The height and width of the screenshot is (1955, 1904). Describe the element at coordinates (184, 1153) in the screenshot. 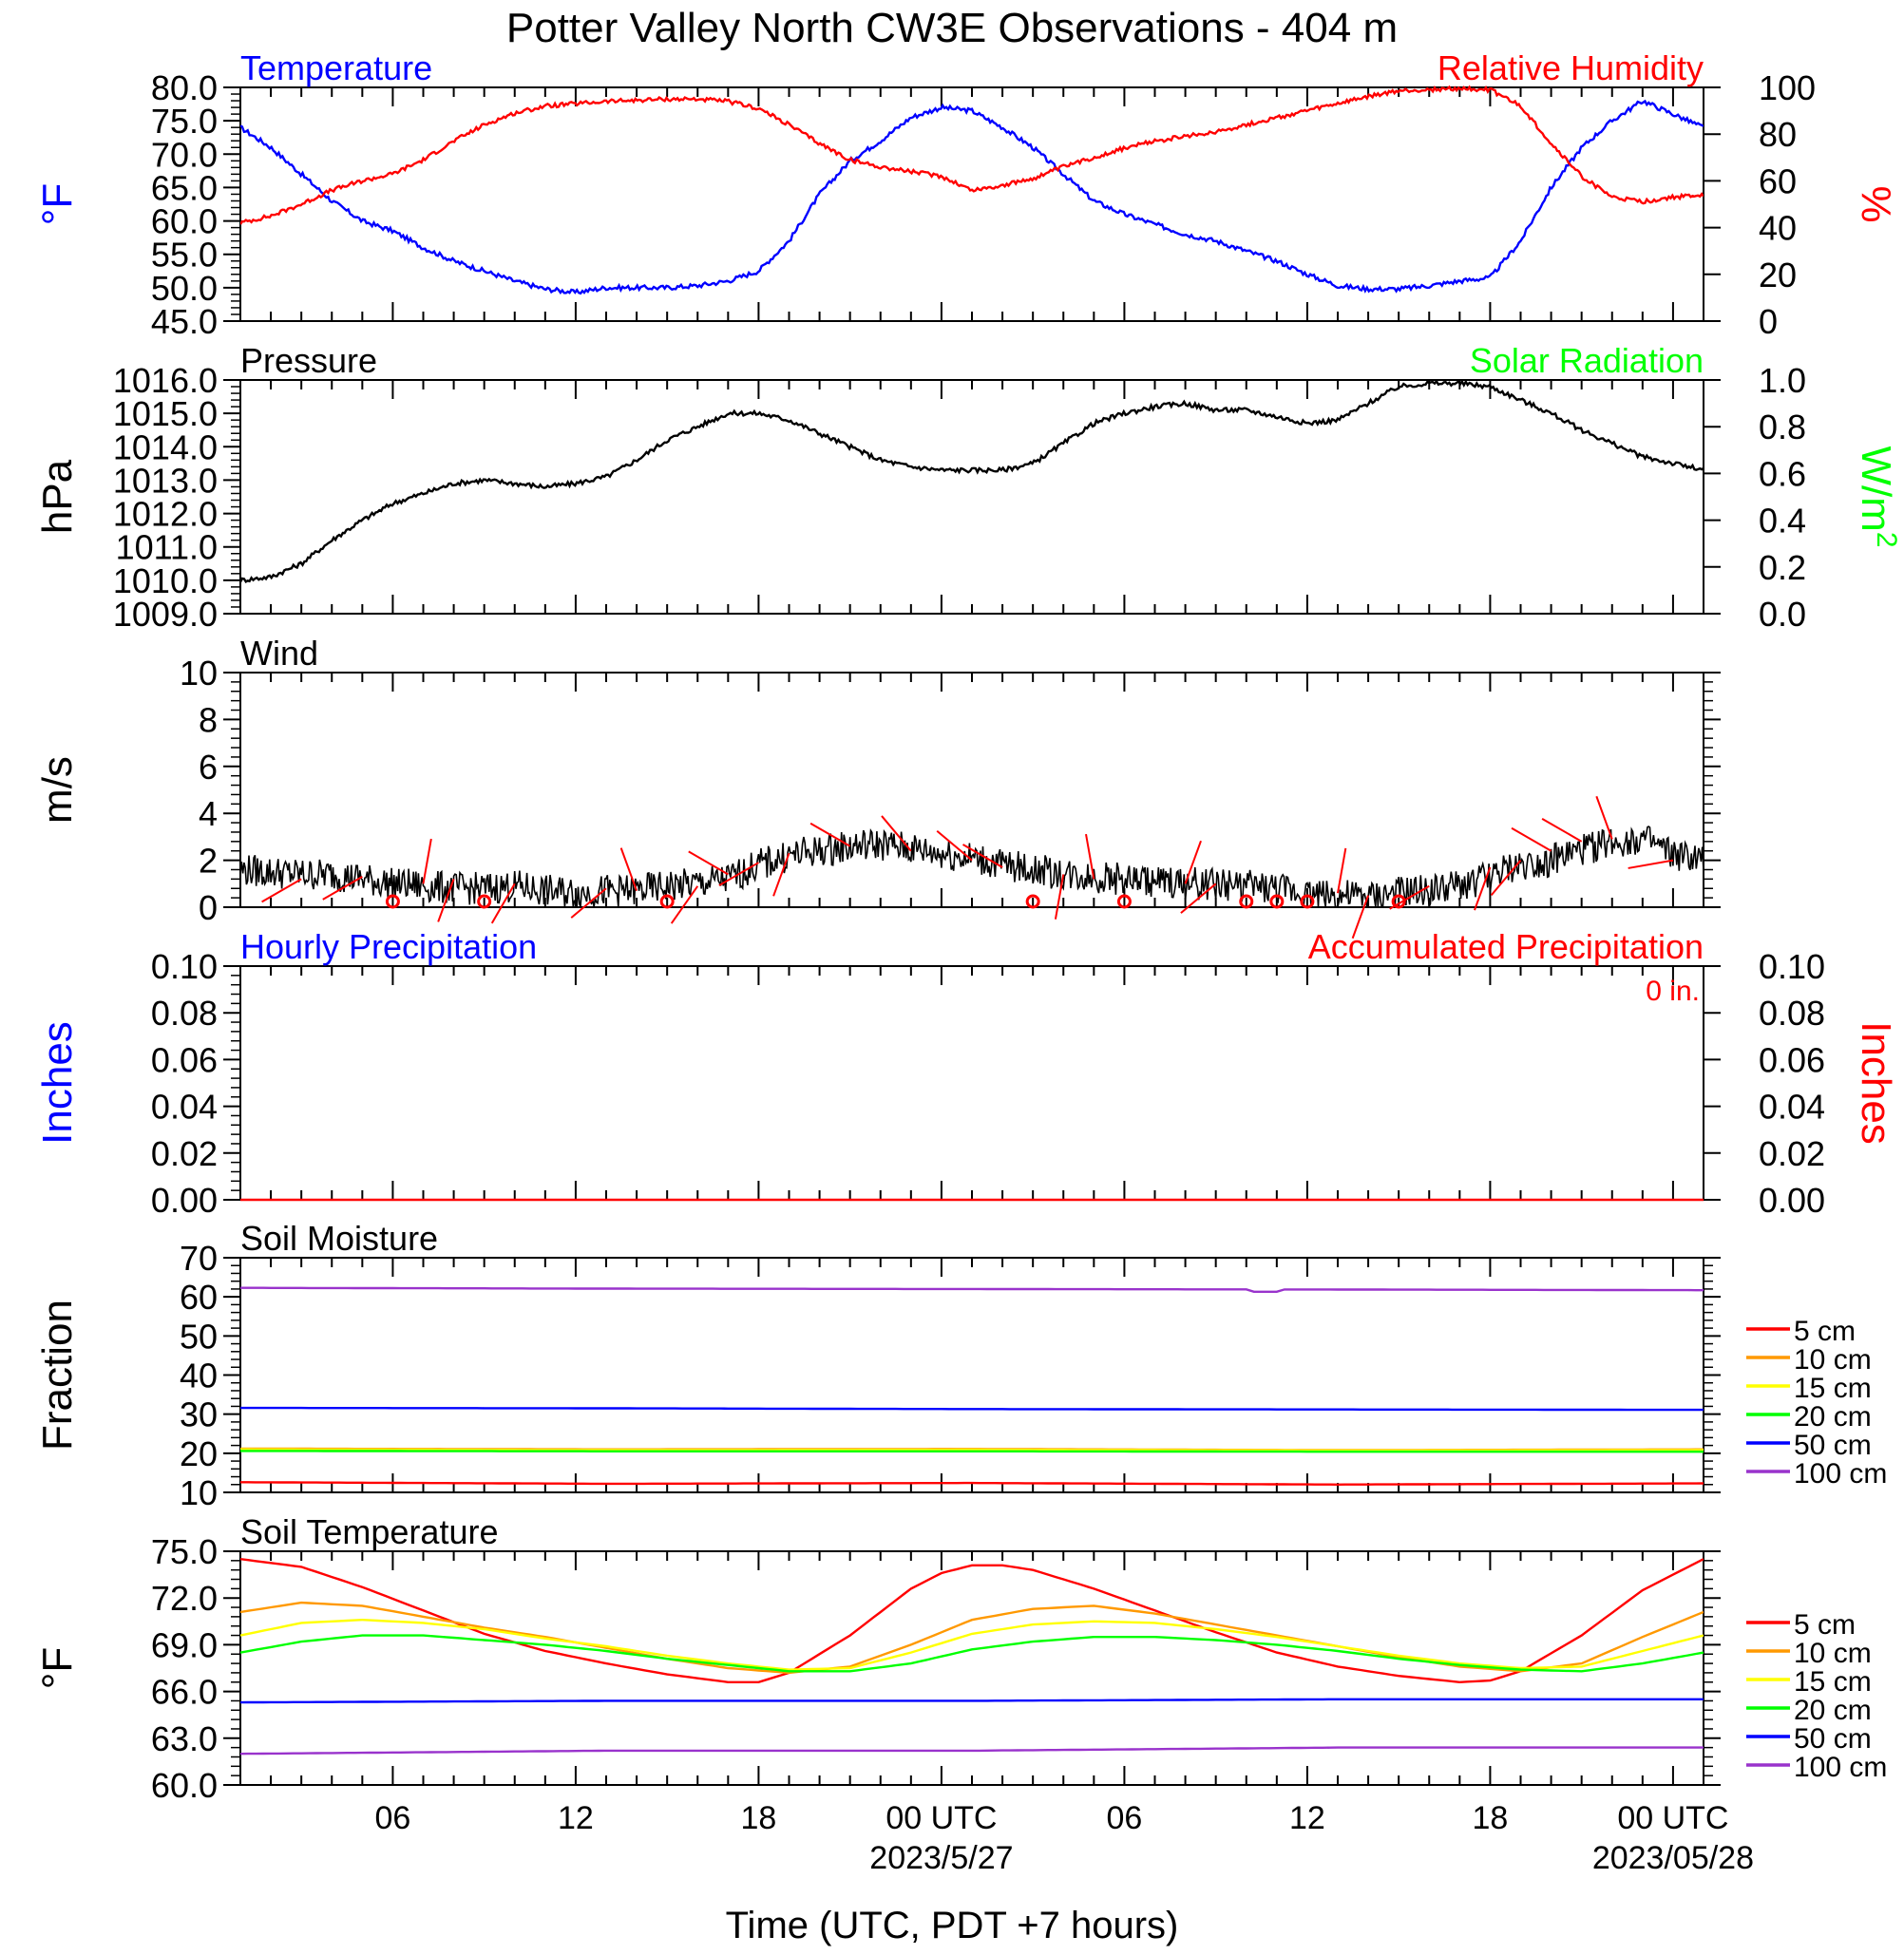

I see `y-tick-label: 0.02` at that location.